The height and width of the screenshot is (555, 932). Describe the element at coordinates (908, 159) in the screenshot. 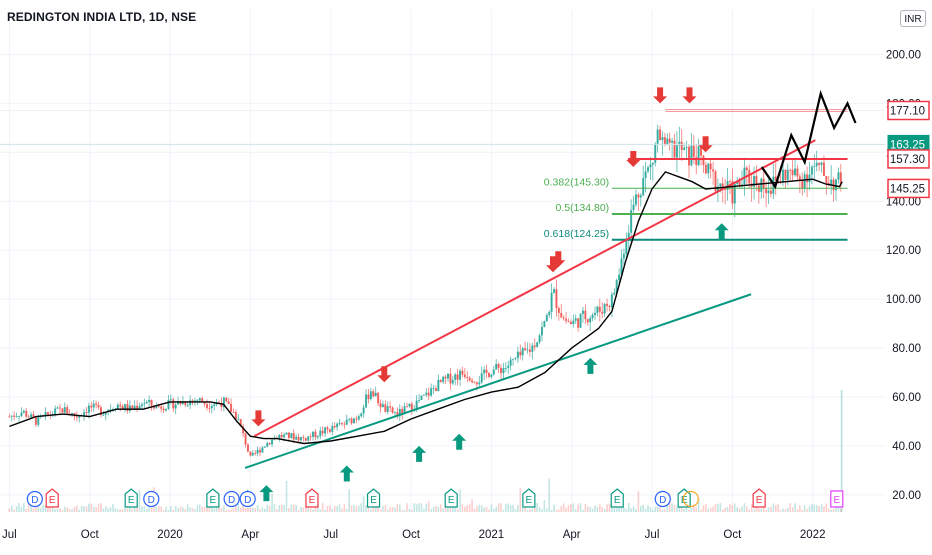

I see `price-tag-box` at that location.